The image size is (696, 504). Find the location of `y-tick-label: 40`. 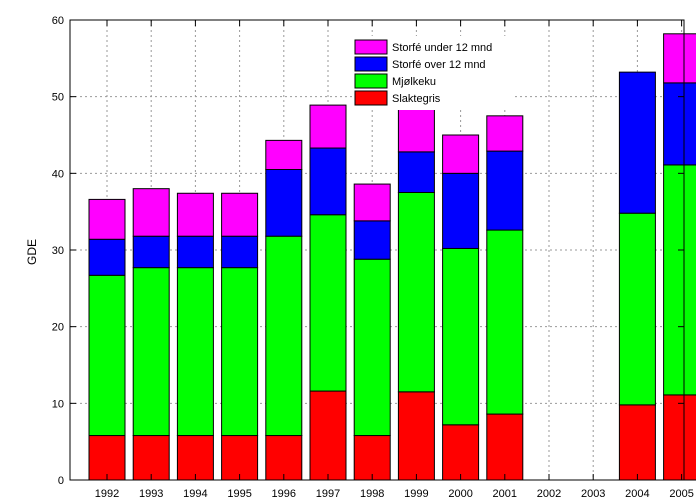

y-tick-label: 40 is located at coordinates (58, 174).